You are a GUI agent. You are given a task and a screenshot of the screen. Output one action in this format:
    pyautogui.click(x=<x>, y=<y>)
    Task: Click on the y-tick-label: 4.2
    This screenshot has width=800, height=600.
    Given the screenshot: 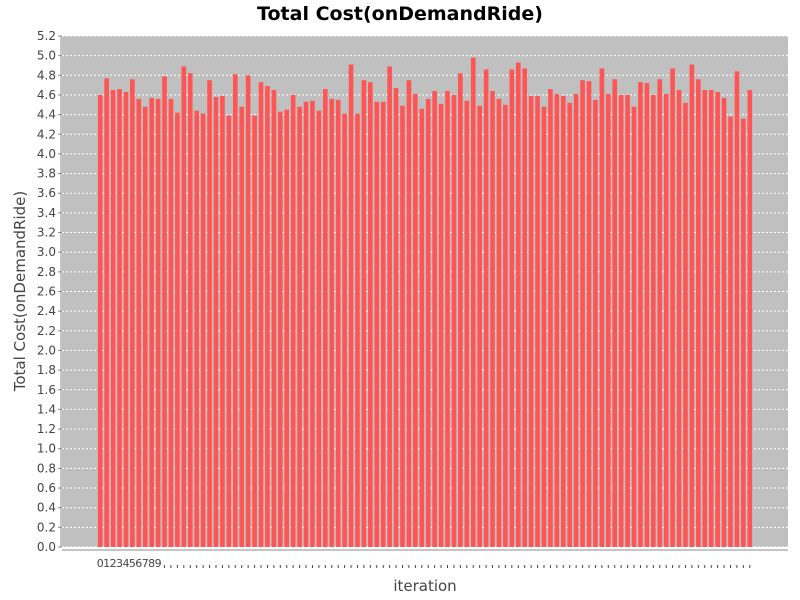 What is the action you would take?
    pyautogui.click(x=46, y=134)
    